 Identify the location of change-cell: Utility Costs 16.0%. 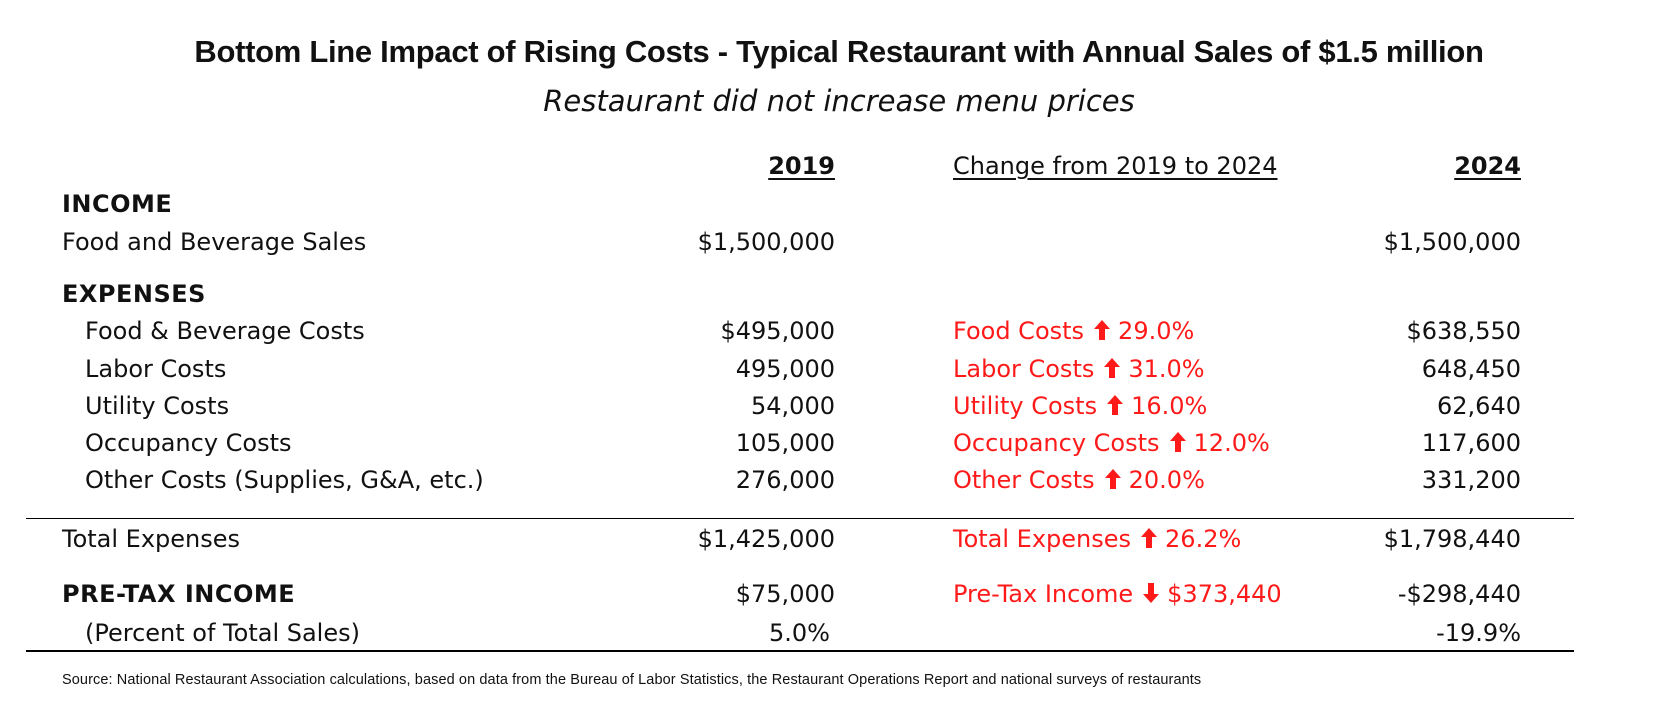
(1080, 407).